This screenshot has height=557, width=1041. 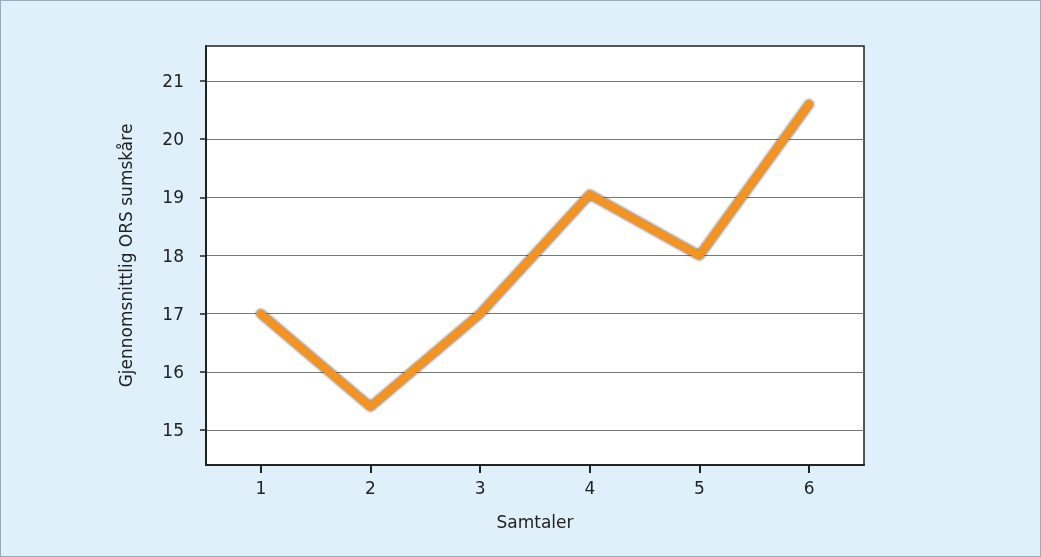 I want to click on y-tick-label: 17, so click(x=173, y=313).